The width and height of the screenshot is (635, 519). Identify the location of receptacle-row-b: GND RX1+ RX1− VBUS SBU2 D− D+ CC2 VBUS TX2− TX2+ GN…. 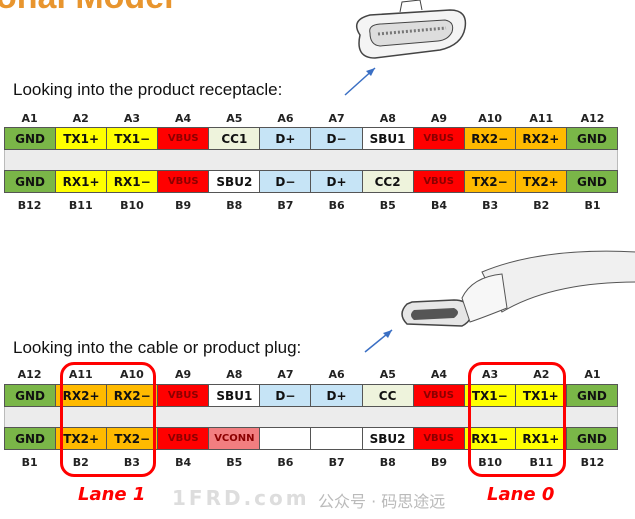
(311, 181).